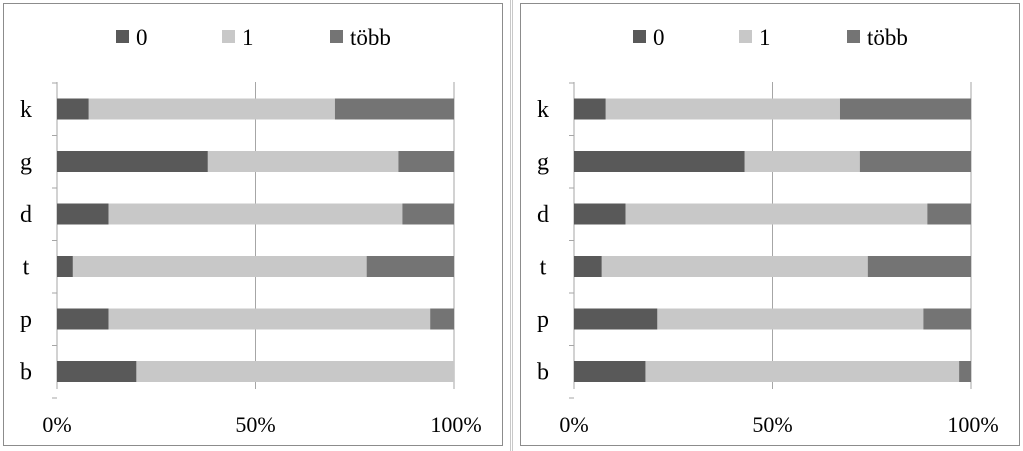 The width and height of the screenshot is (1023, 451). What do you see at coordinates (511, 225) in the screenshot?
I see `panel-divider` at bounding box center [511, 225].